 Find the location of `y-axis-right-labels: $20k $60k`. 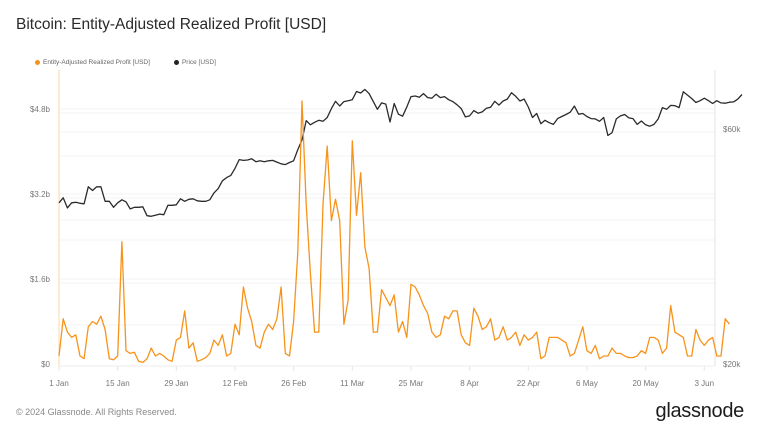

y-axis-right-labels: $20k $60k is located at coordinates (732, 247).